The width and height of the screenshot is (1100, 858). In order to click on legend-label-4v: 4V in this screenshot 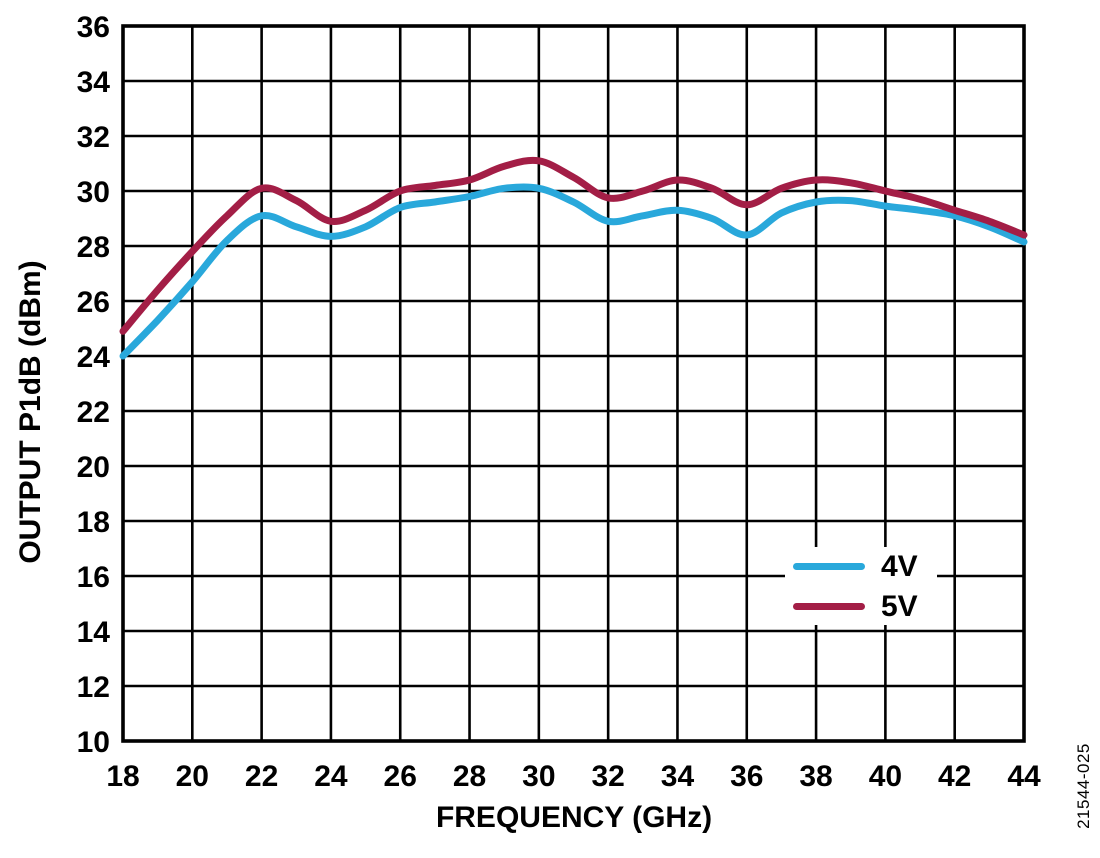, I will do `click(899, 566)`.